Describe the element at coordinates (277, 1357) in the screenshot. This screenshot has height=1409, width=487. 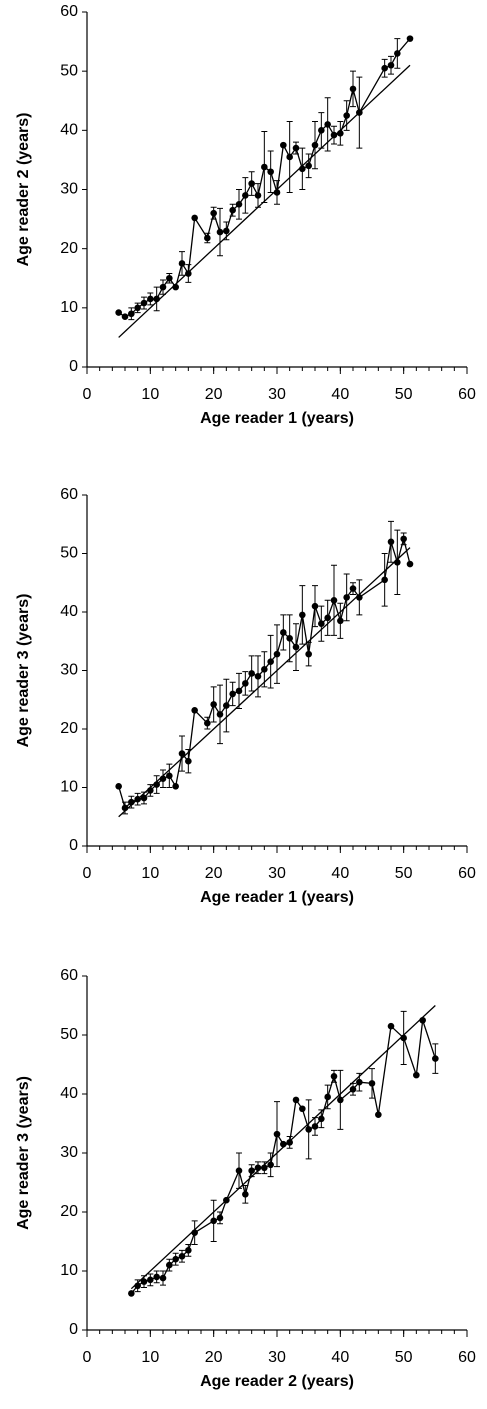
I see `x-tick-label: 30` at that location.